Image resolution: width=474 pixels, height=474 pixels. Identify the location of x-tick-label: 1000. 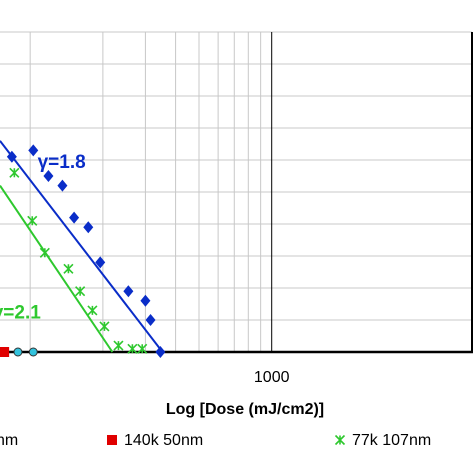
(272, 377).